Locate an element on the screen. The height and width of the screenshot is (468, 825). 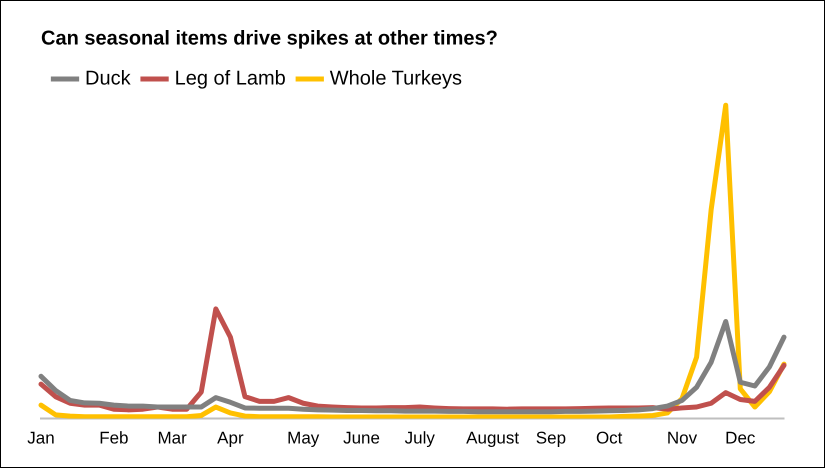
x-tick-label: Sep is located at coordinates (551, 438).